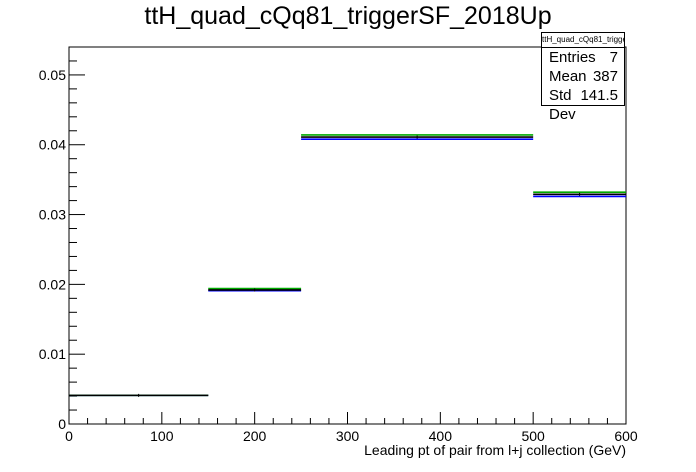 The height and width of the screenshot is (472, 696). Describe the element at coordinates (348, 16) in the screenshot. I see `chart-title: ttH_quad_cQq81_triggerSF_2018Up` at that location.